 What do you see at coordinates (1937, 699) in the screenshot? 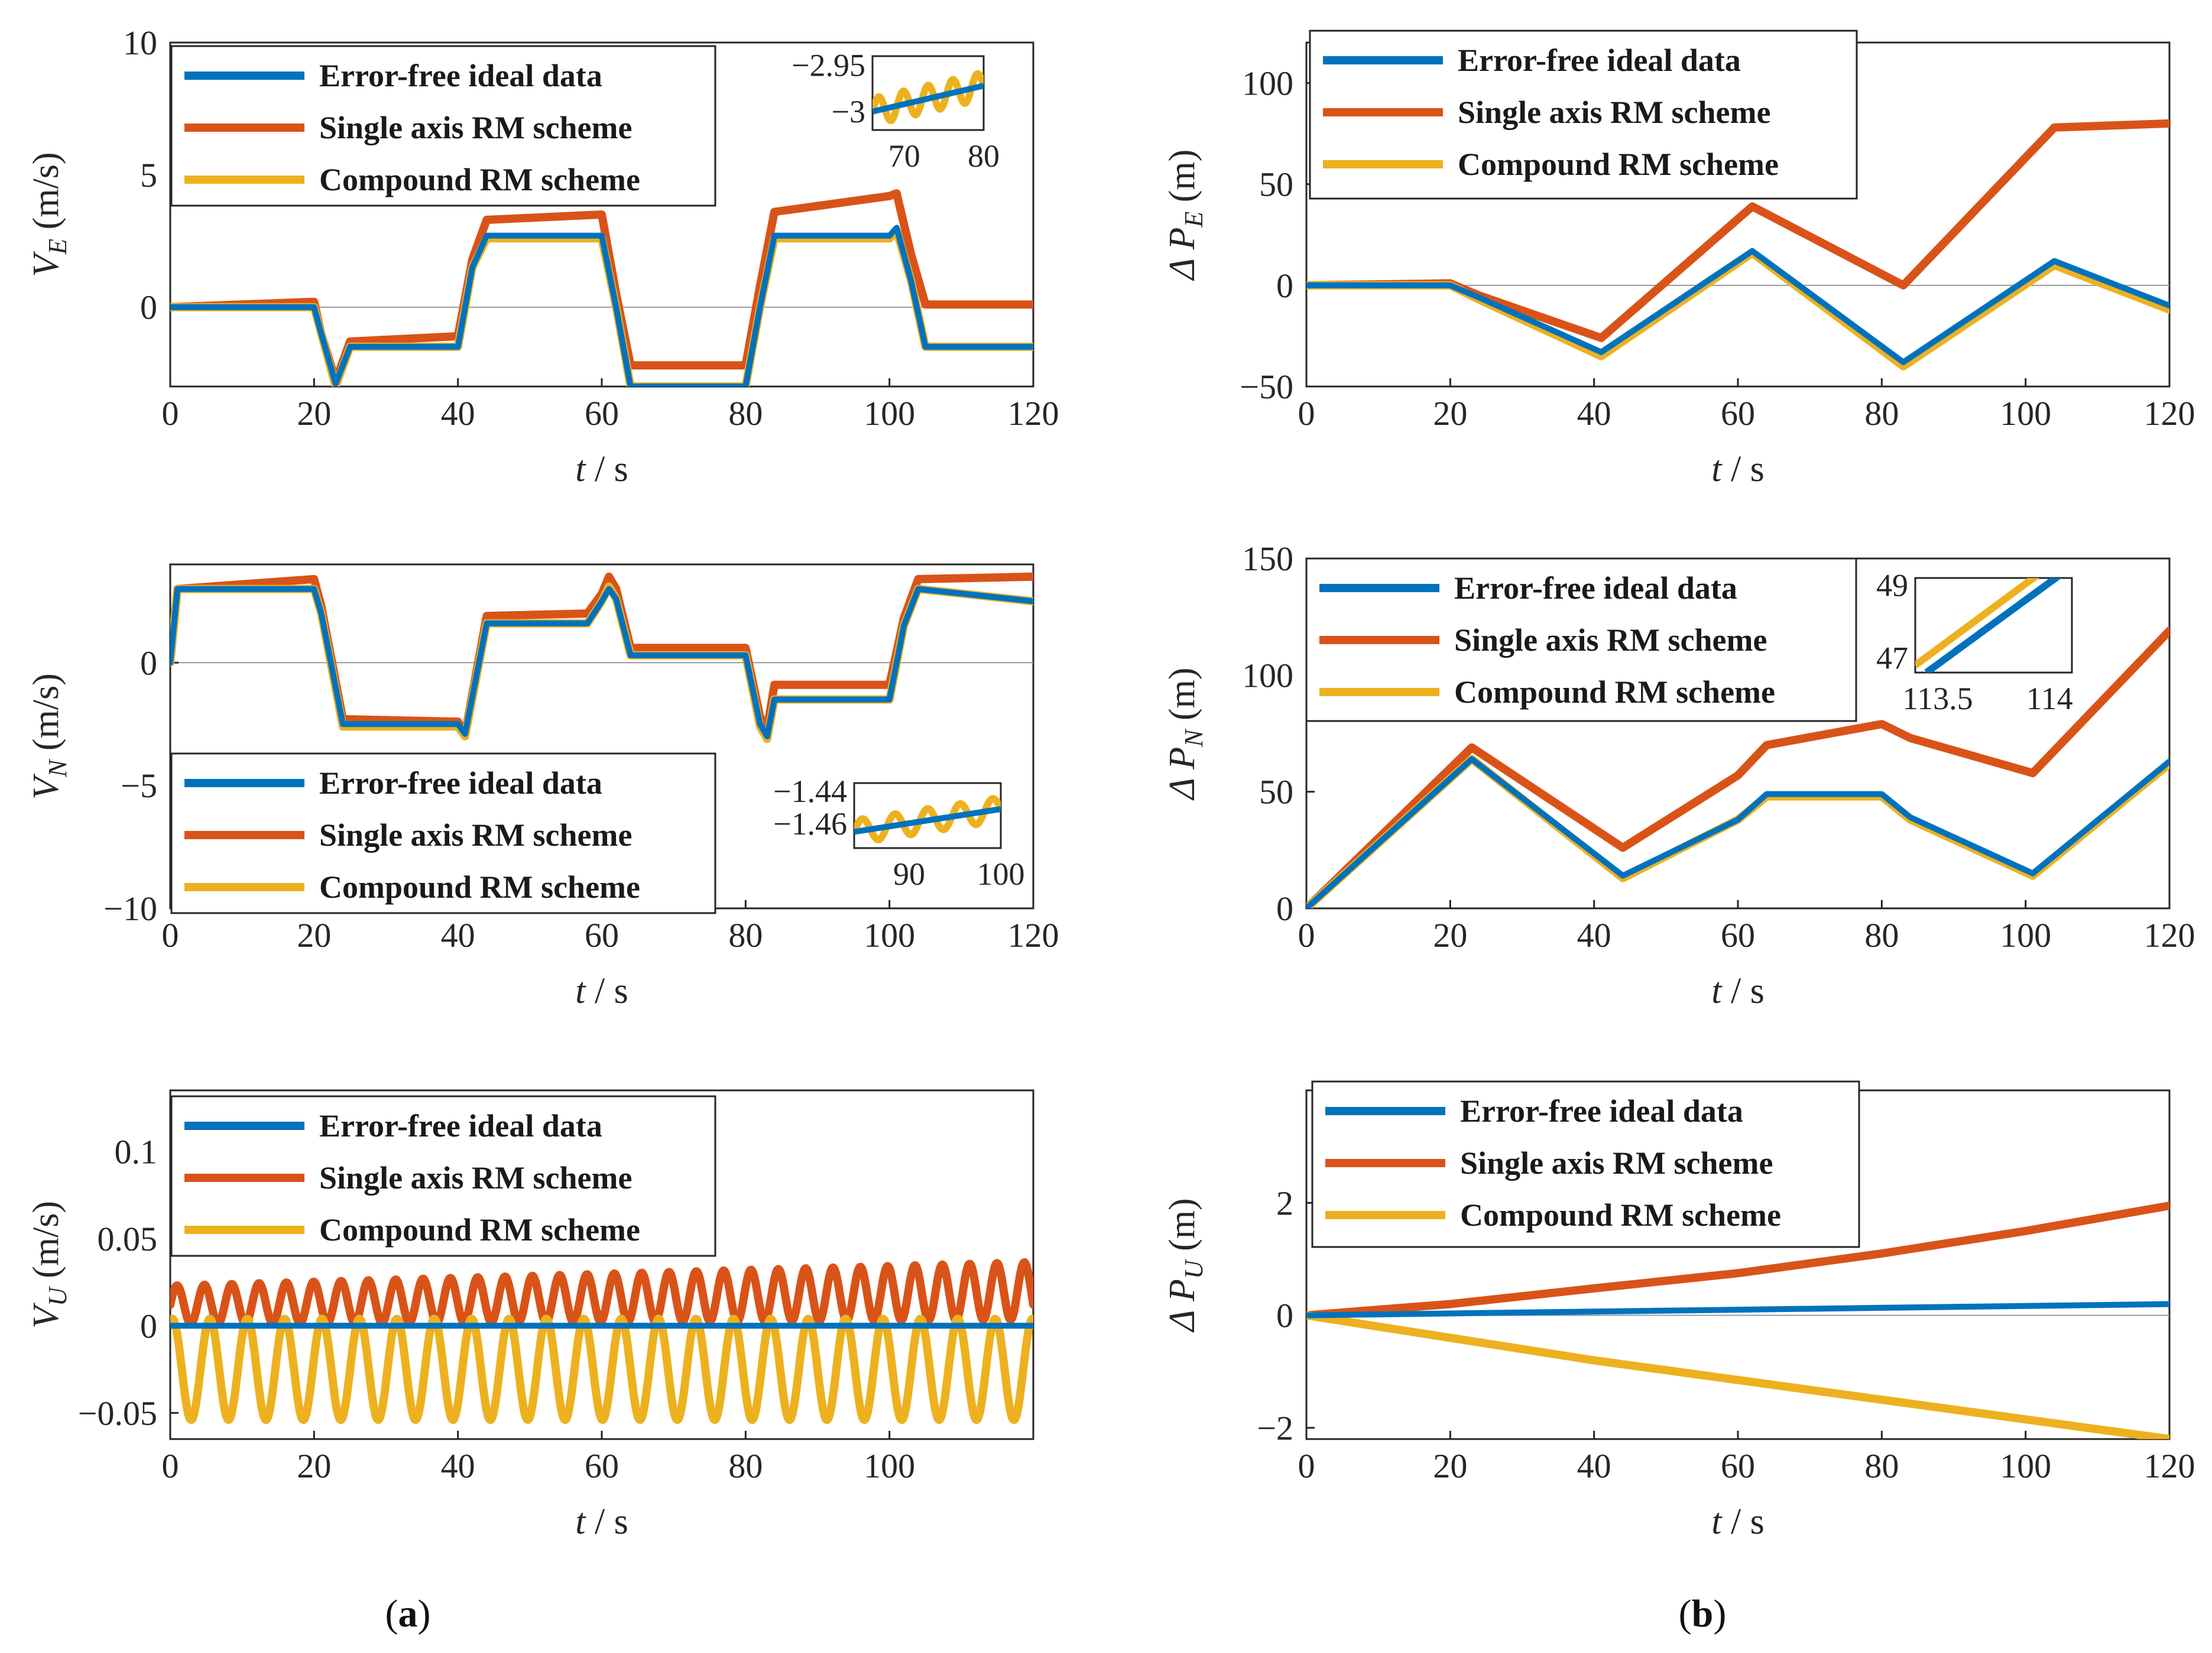
I see `inset-x-tick-label: 113.5` at bounding box center [1937, 699].